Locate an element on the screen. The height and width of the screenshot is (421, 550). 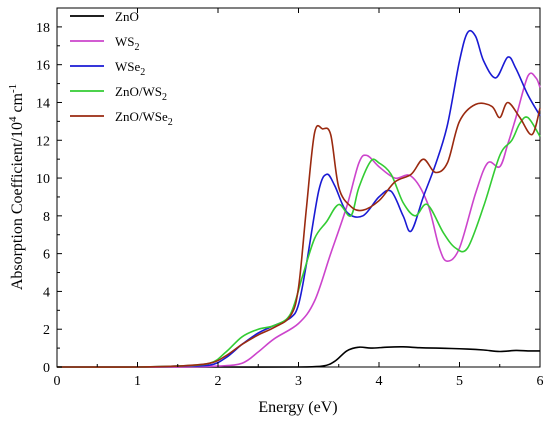
y-axis-title-main: Absorption Coefficient/10 is located at coordinates (17, 206).